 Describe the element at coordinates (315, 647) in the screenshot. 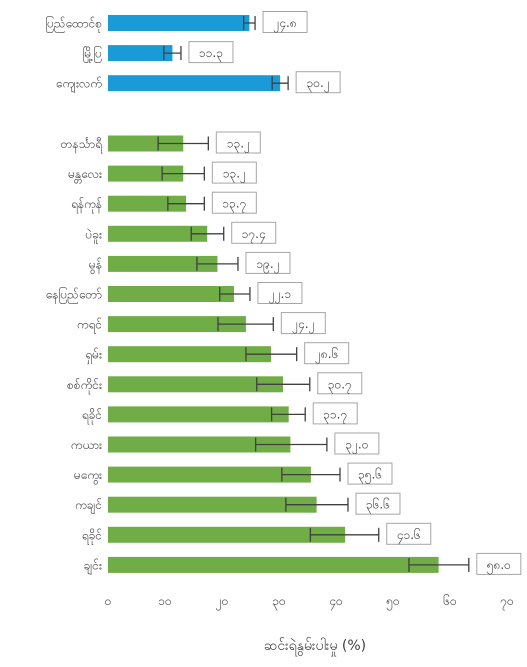

I see `x-axis-title: ဆင်းရဲနွမ်းပါးမှု (%)` at that location.